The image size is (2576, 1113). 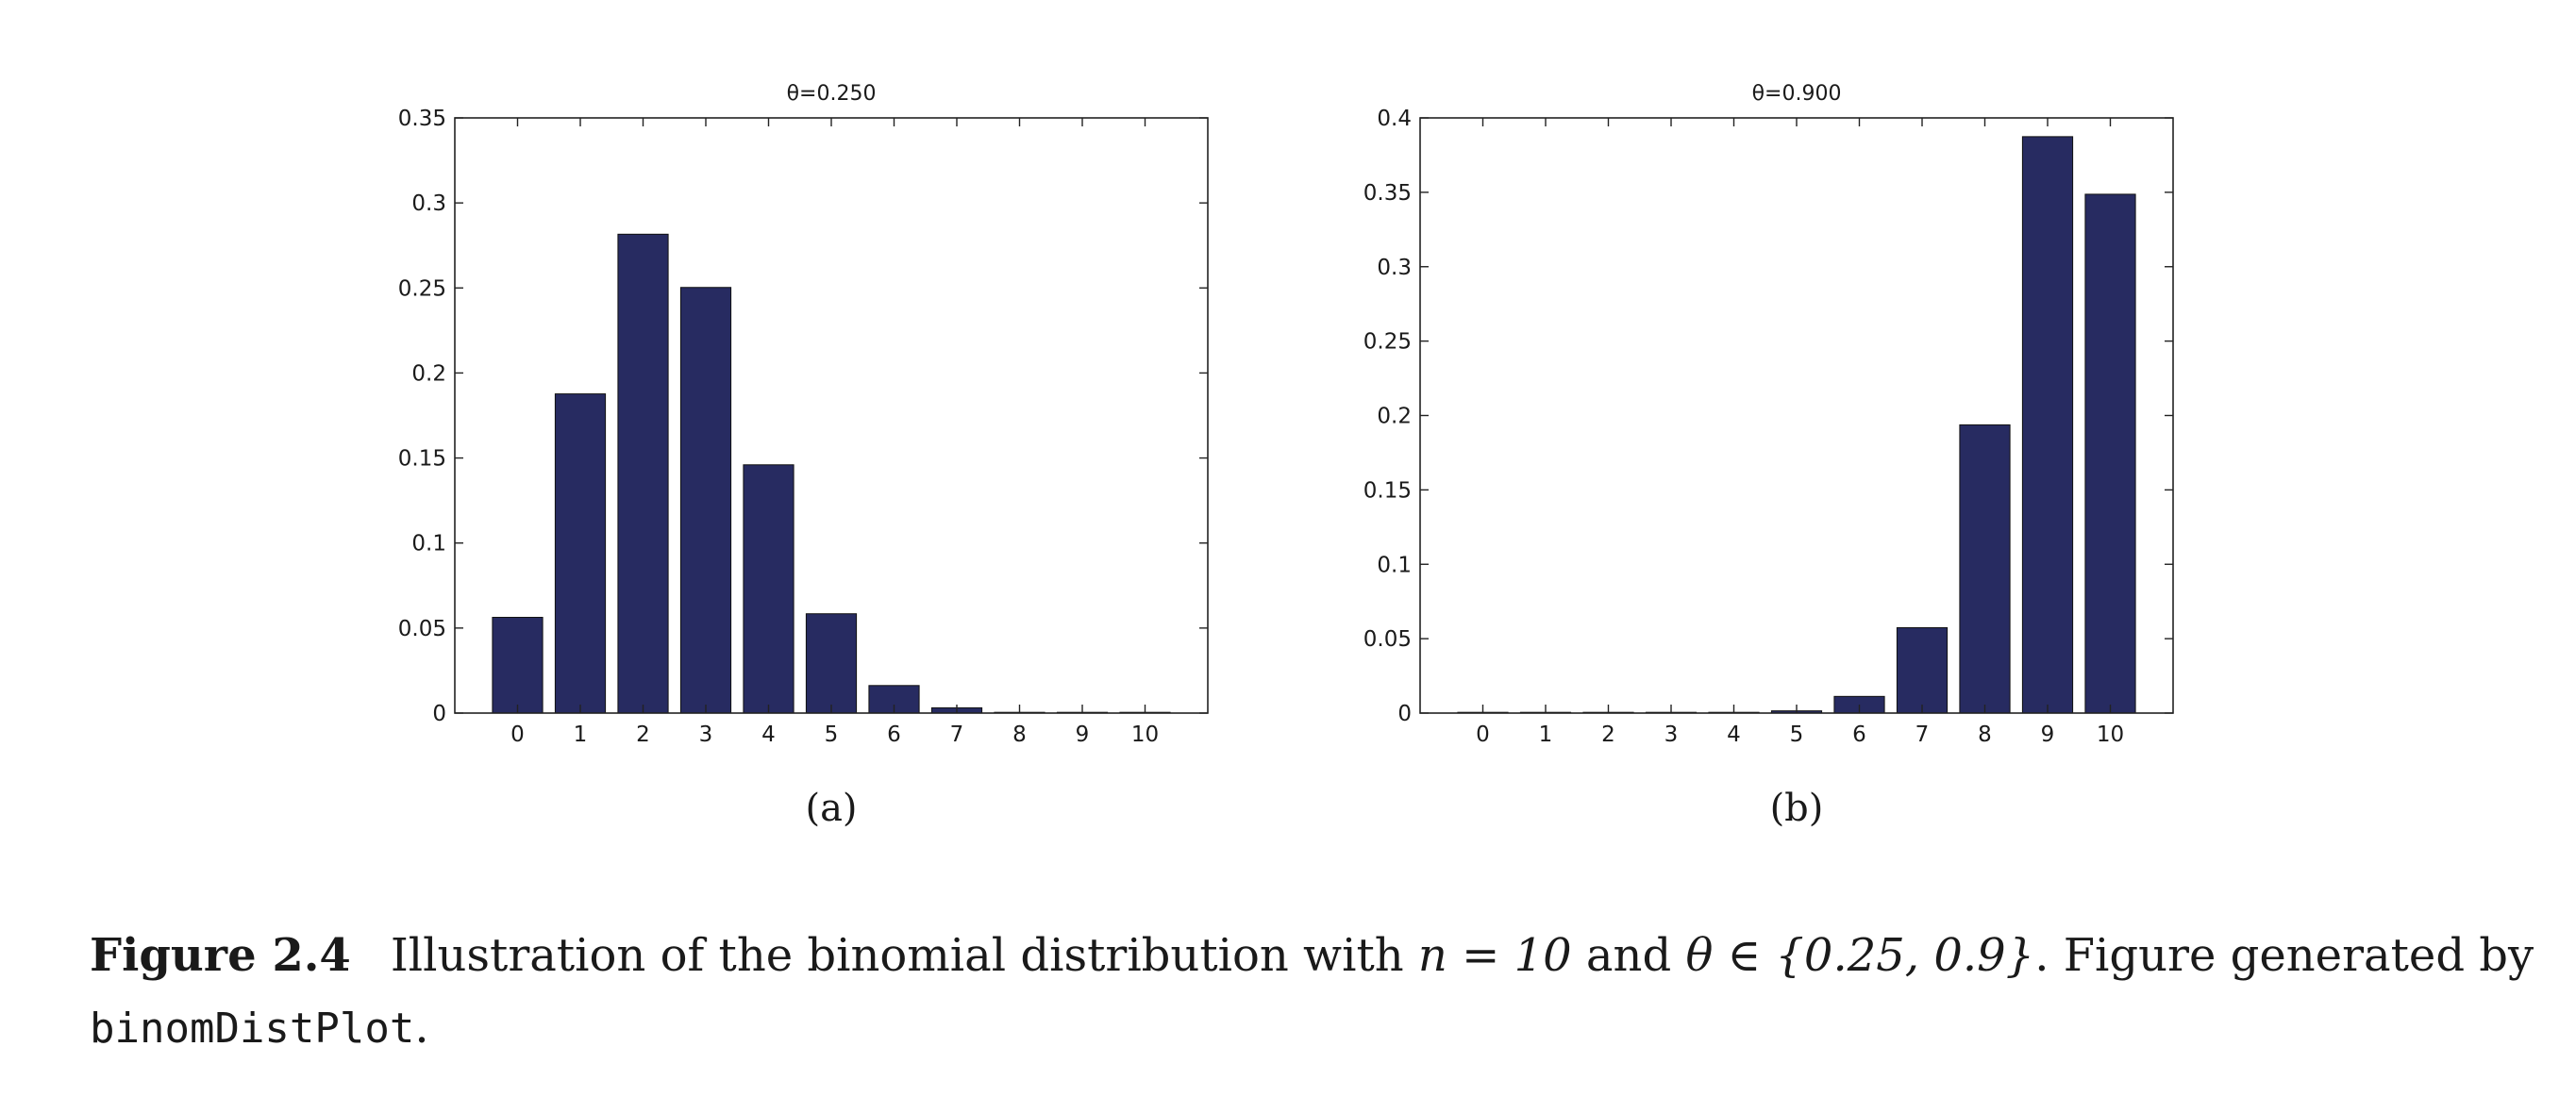 I want to click on panel-sublabel-a: (a), so click(x=831, y=808).